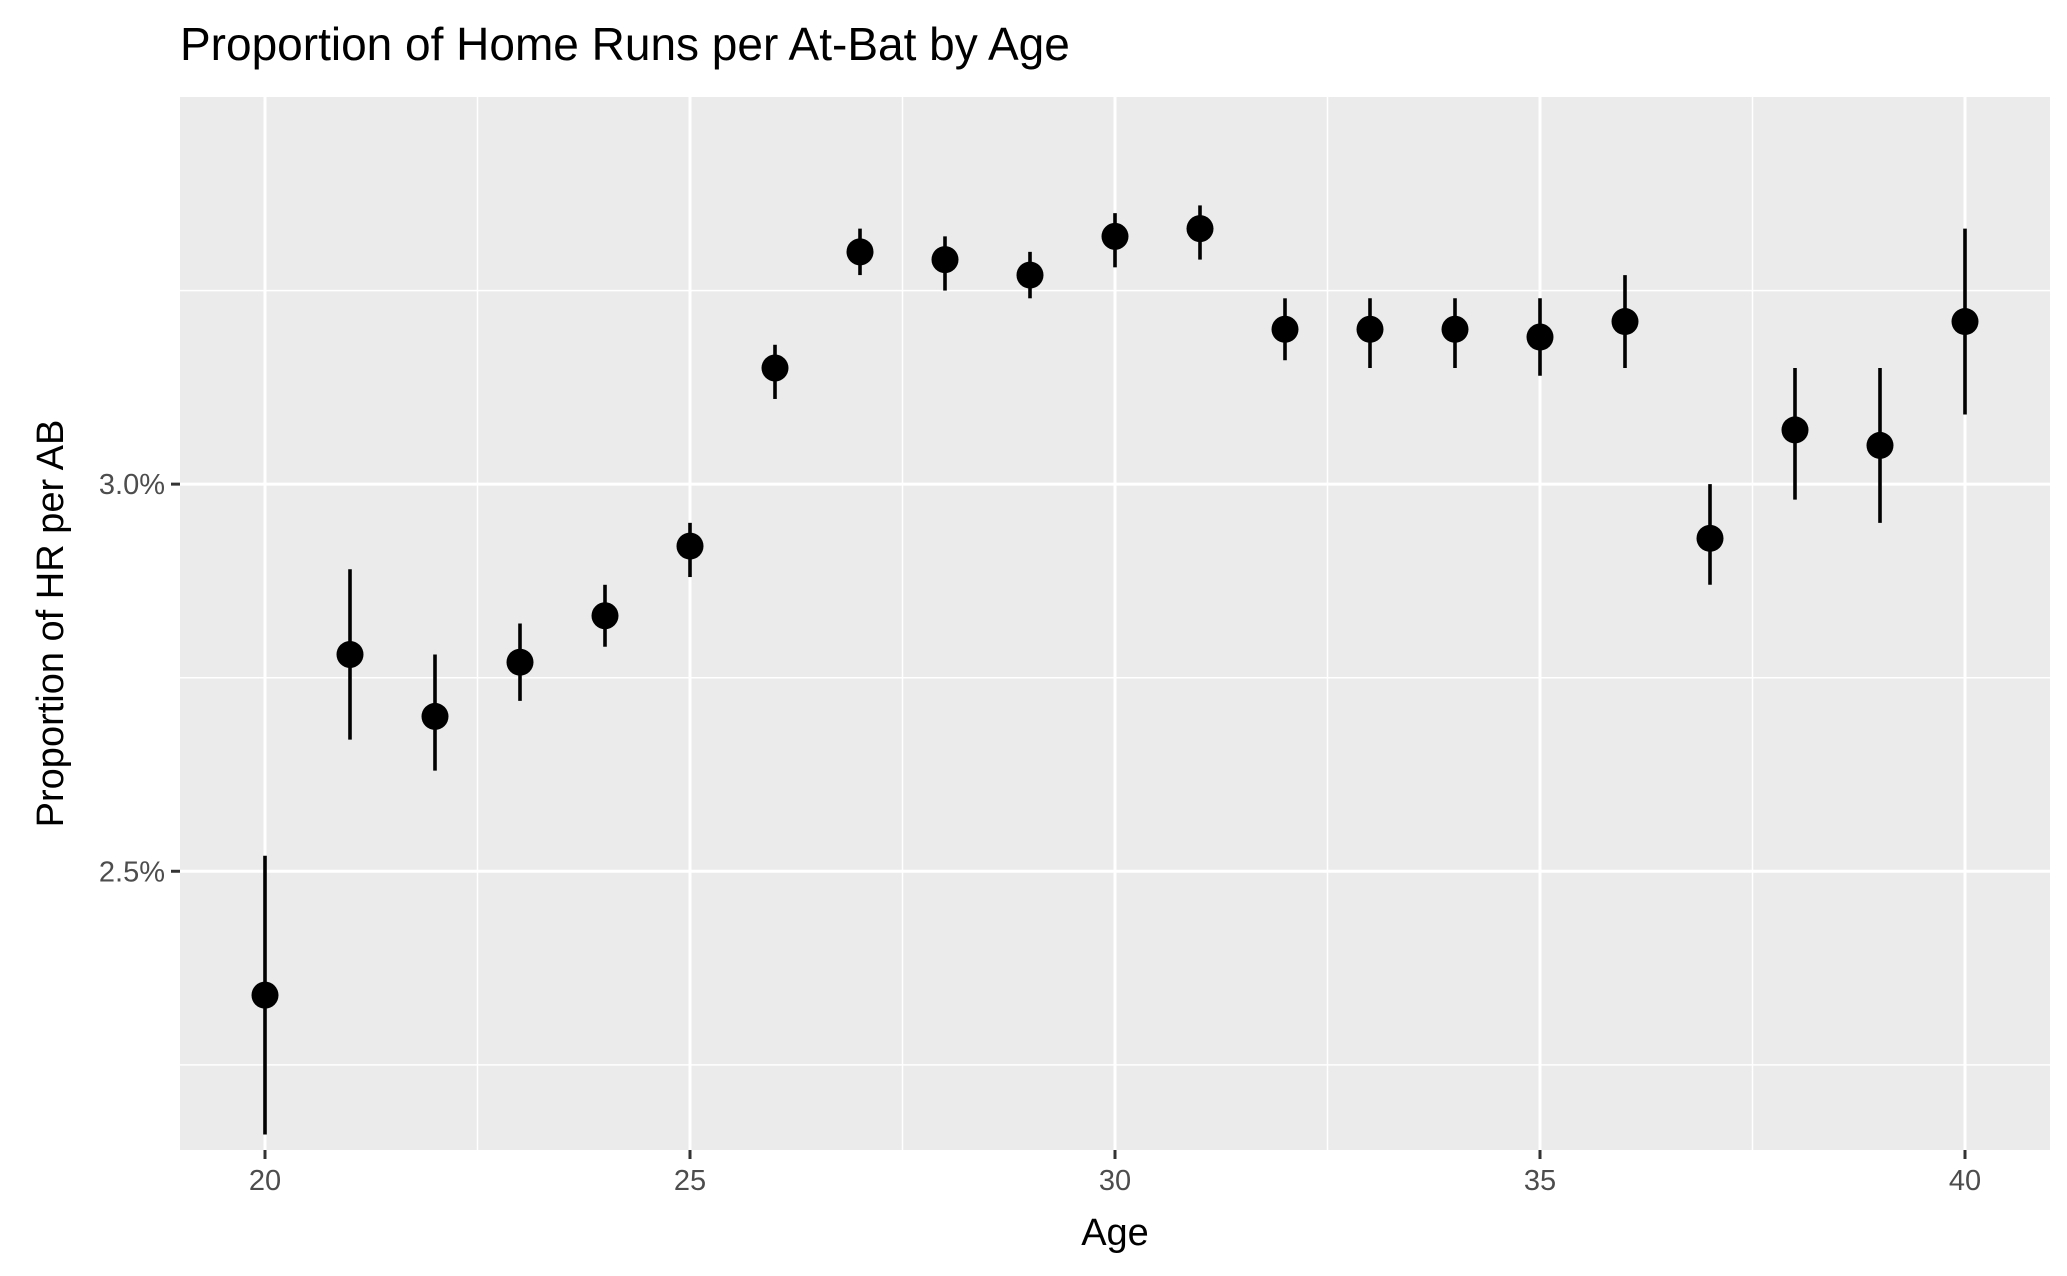  Describe the element at coordinates (265, 1181) in the screenshot. I see `x-tick-label: 20` at that location.